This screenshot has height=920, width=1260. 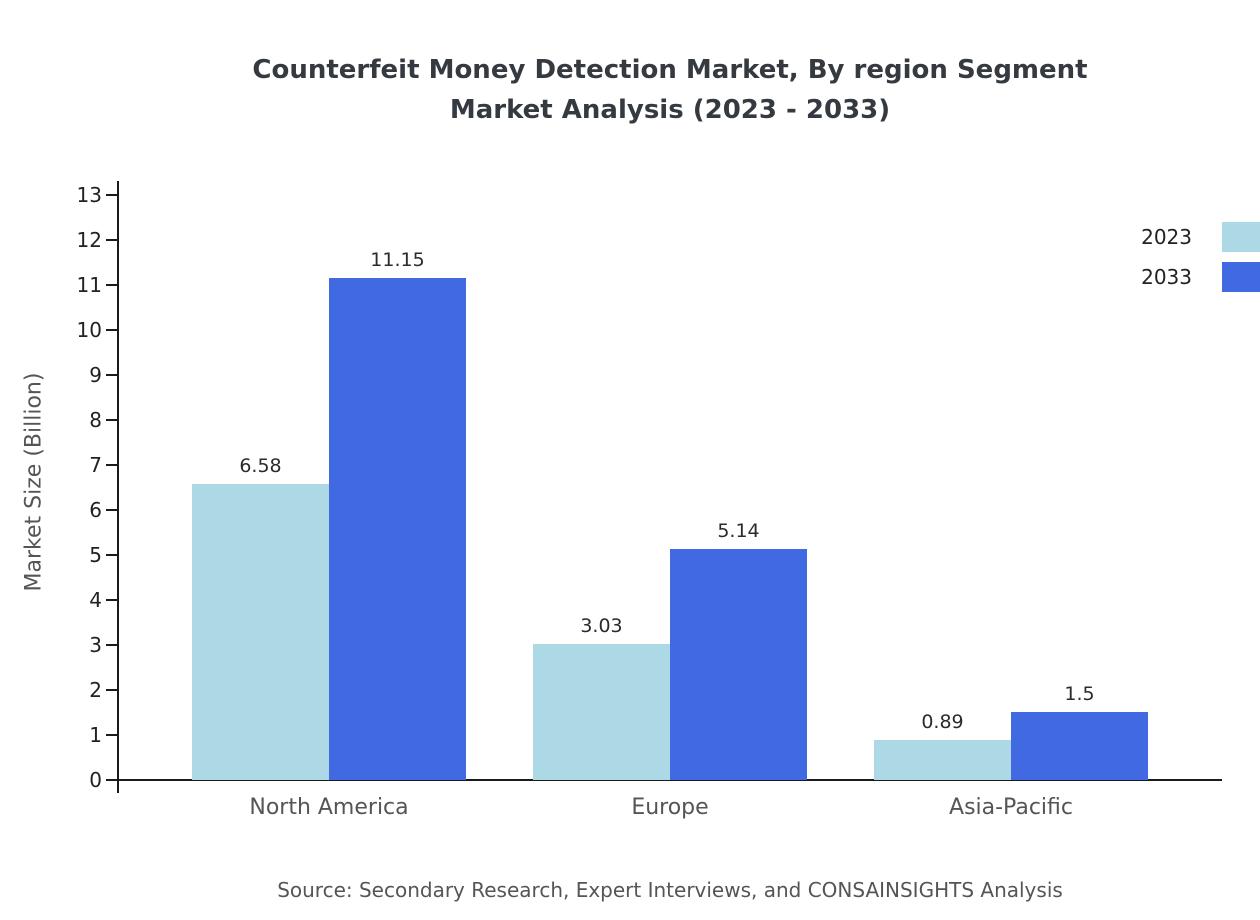 What do you see at coordinates (95, 555) in the screenshot?
I see `y-tick-label-5: 5` at bounding box center [95, 555].